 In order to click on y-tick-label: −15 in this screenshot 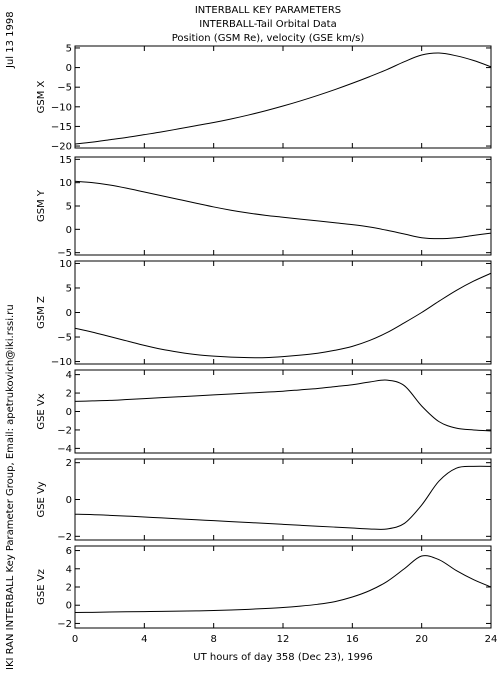, I will do `click(61, 127)`.